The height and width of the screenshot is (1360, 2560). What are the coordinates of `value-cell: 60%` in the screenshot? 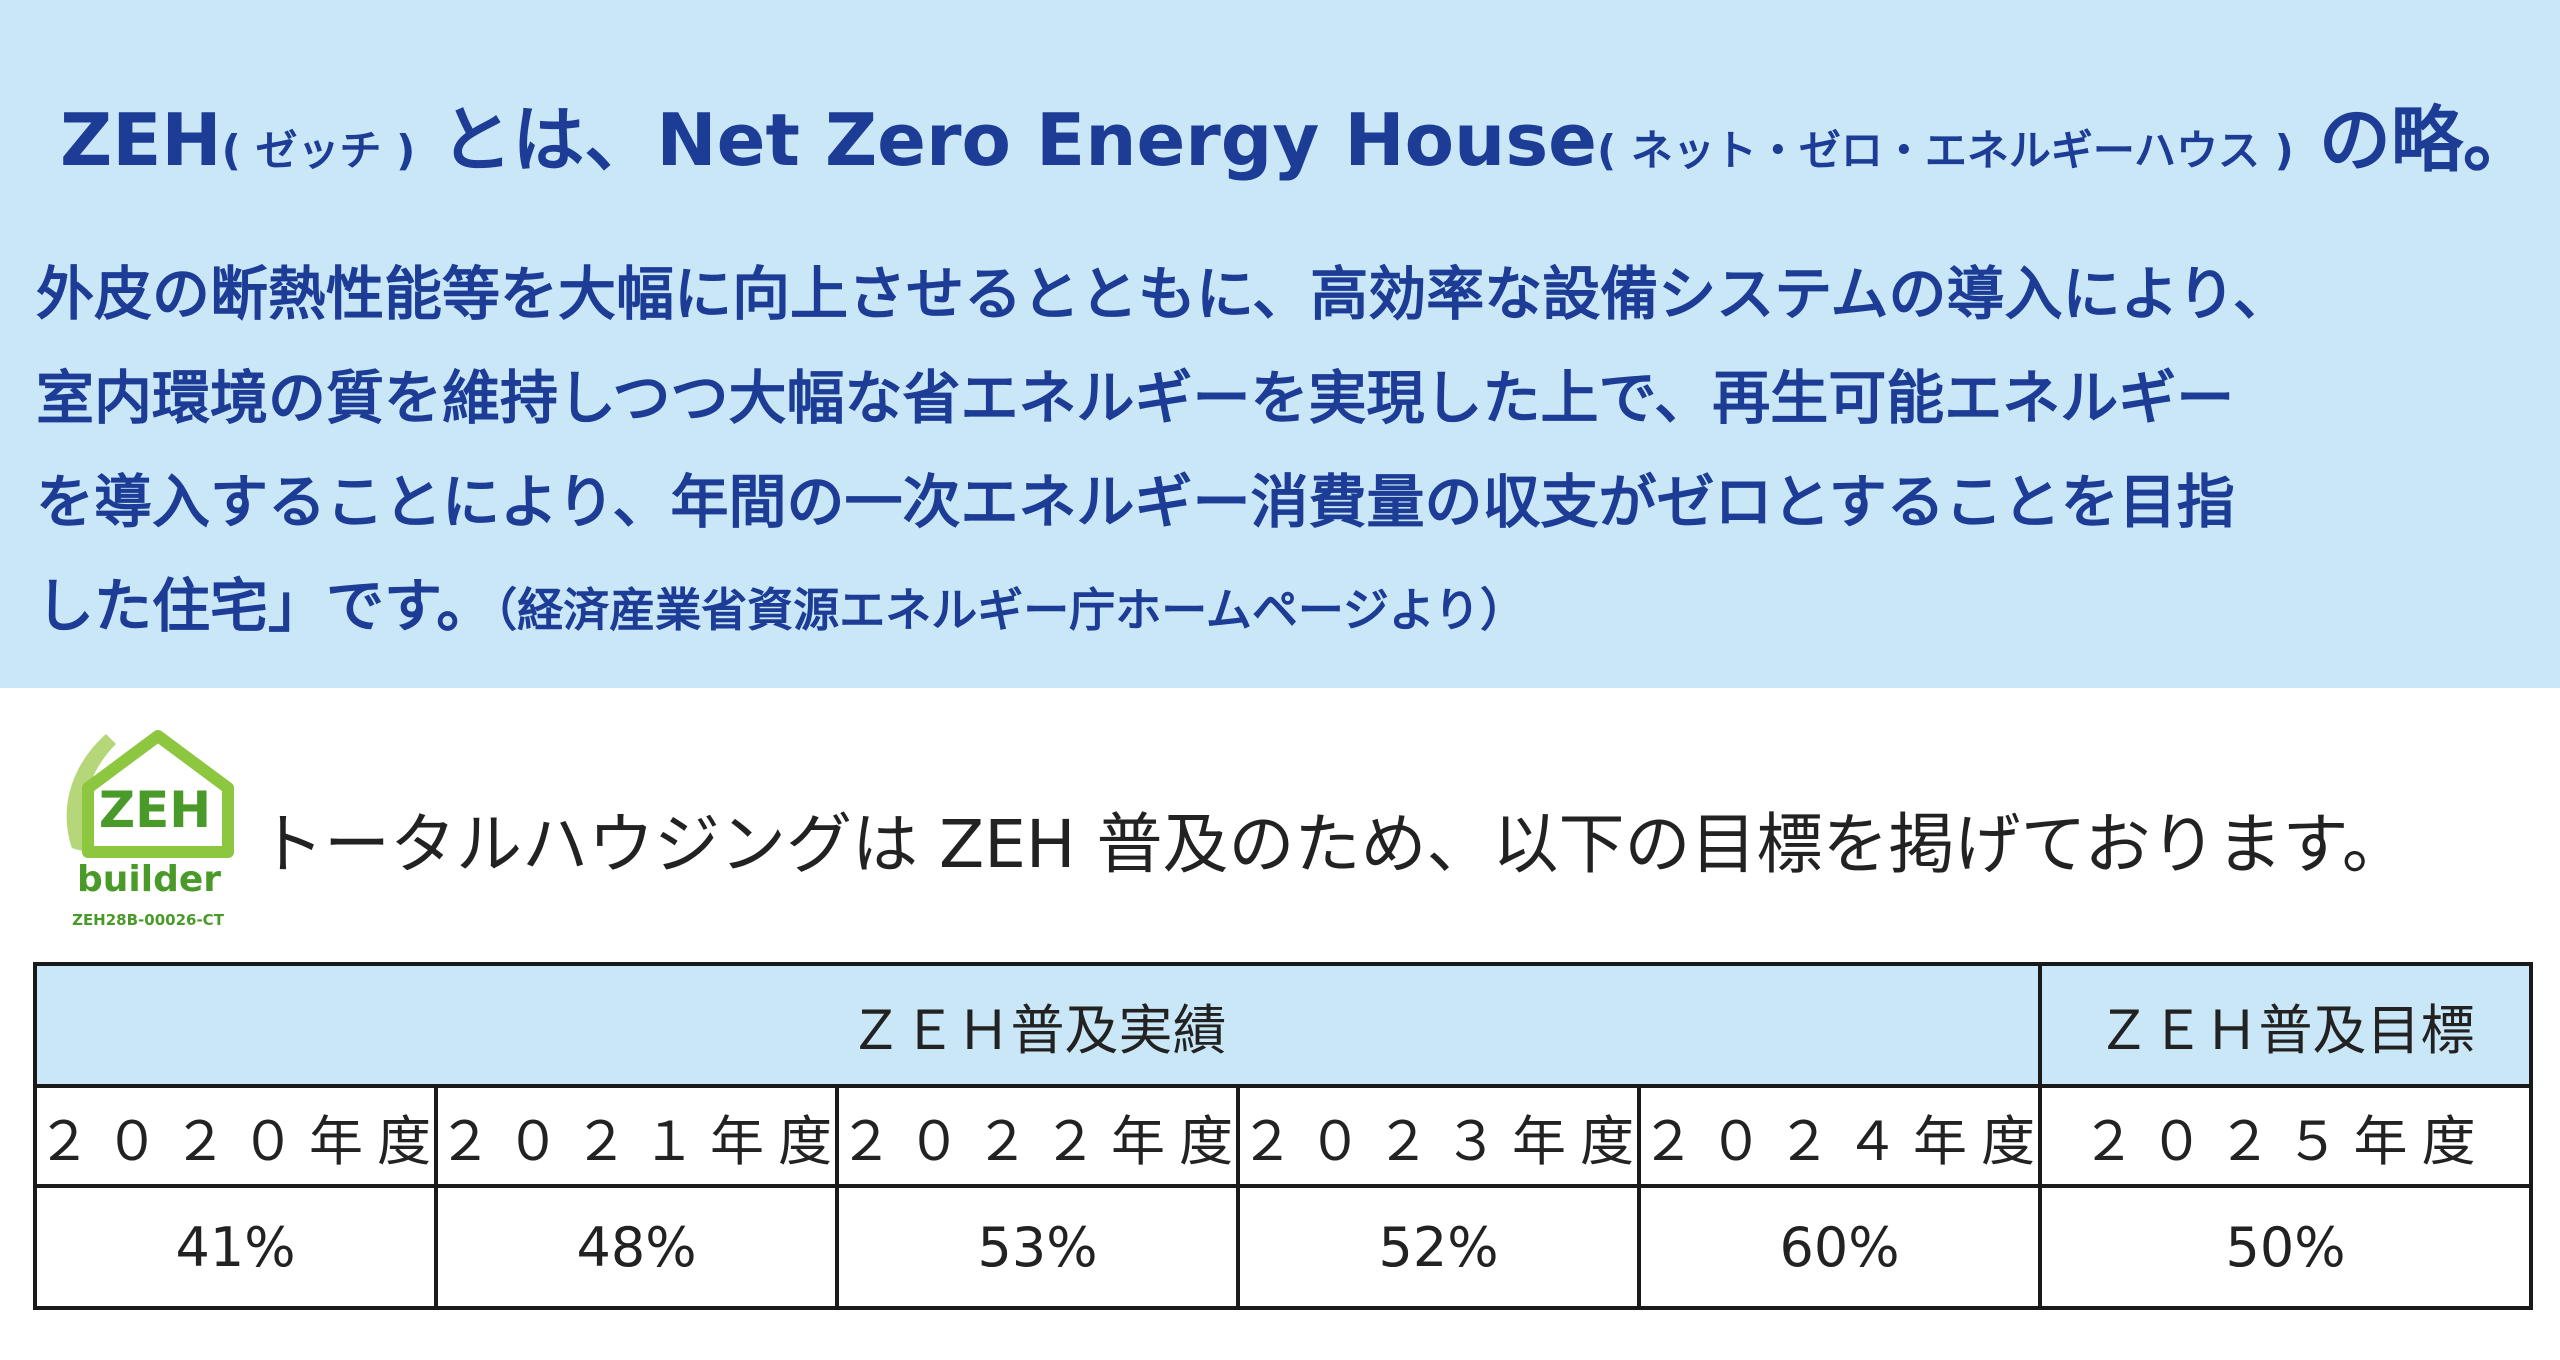 It's located at (1839, 1247).